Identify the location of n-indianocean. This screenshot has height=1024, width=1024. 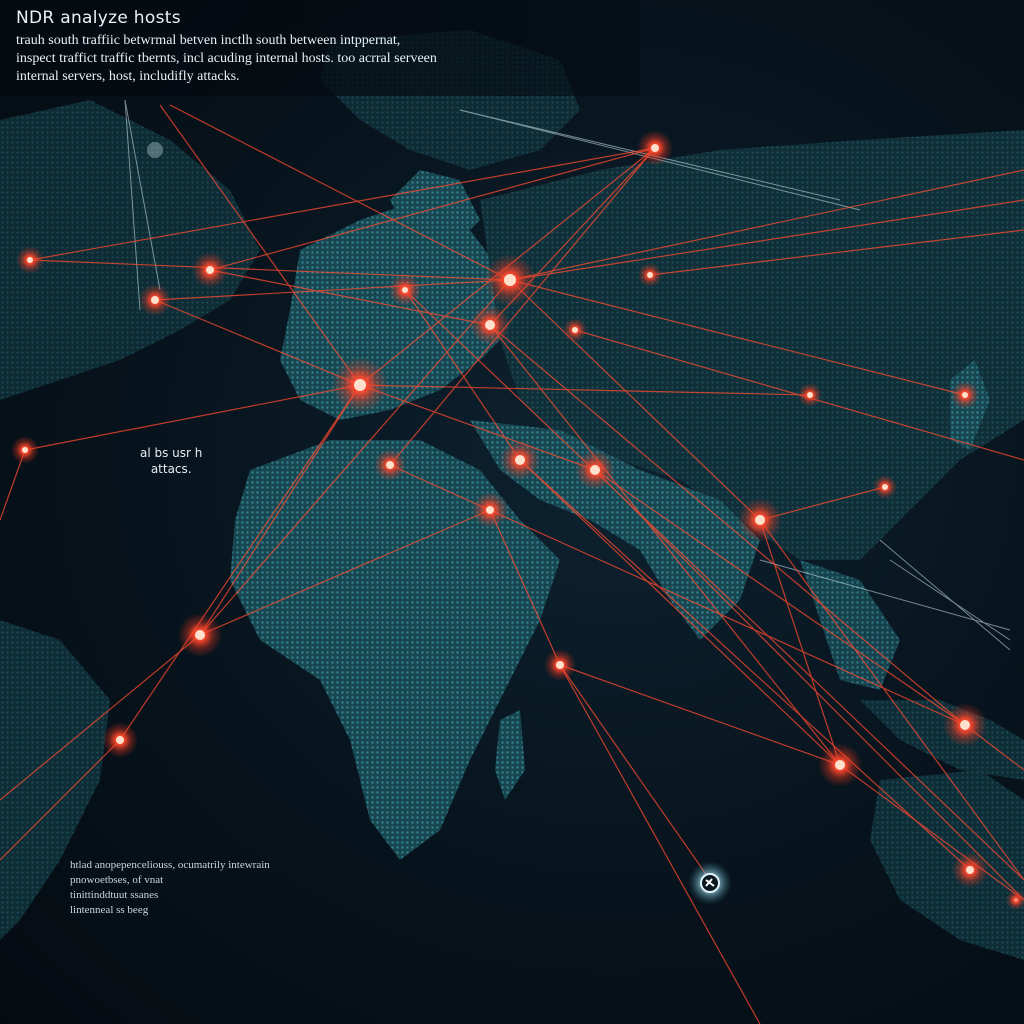
(840, 765).